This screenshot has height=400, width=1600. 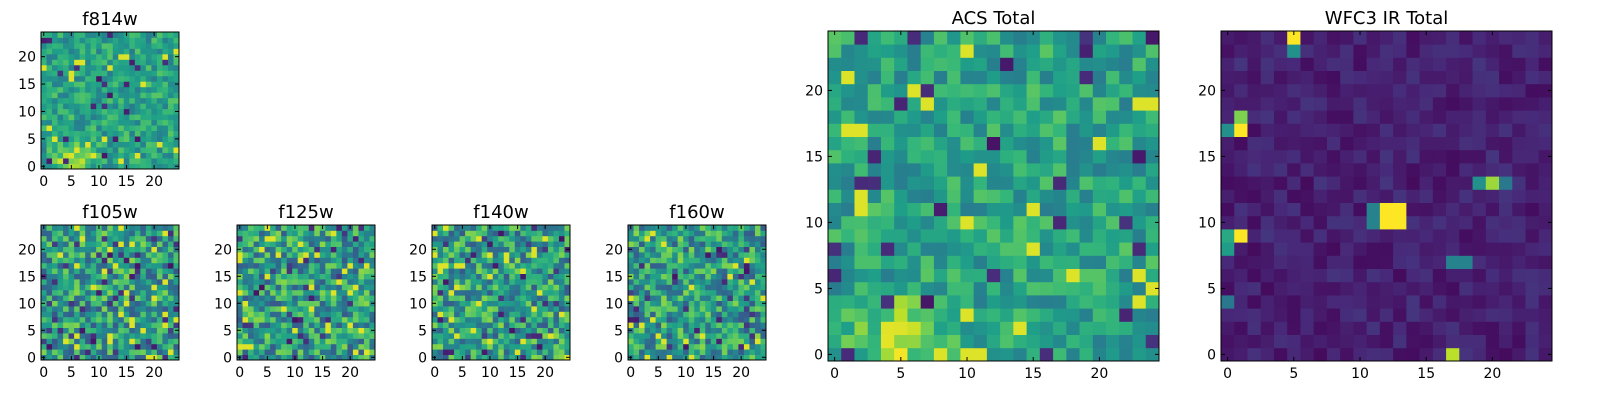 What do you see at coordinates (71, 182) in the screenshot?
I see `x-tick-label: 5` at bounding box center [71, 182].